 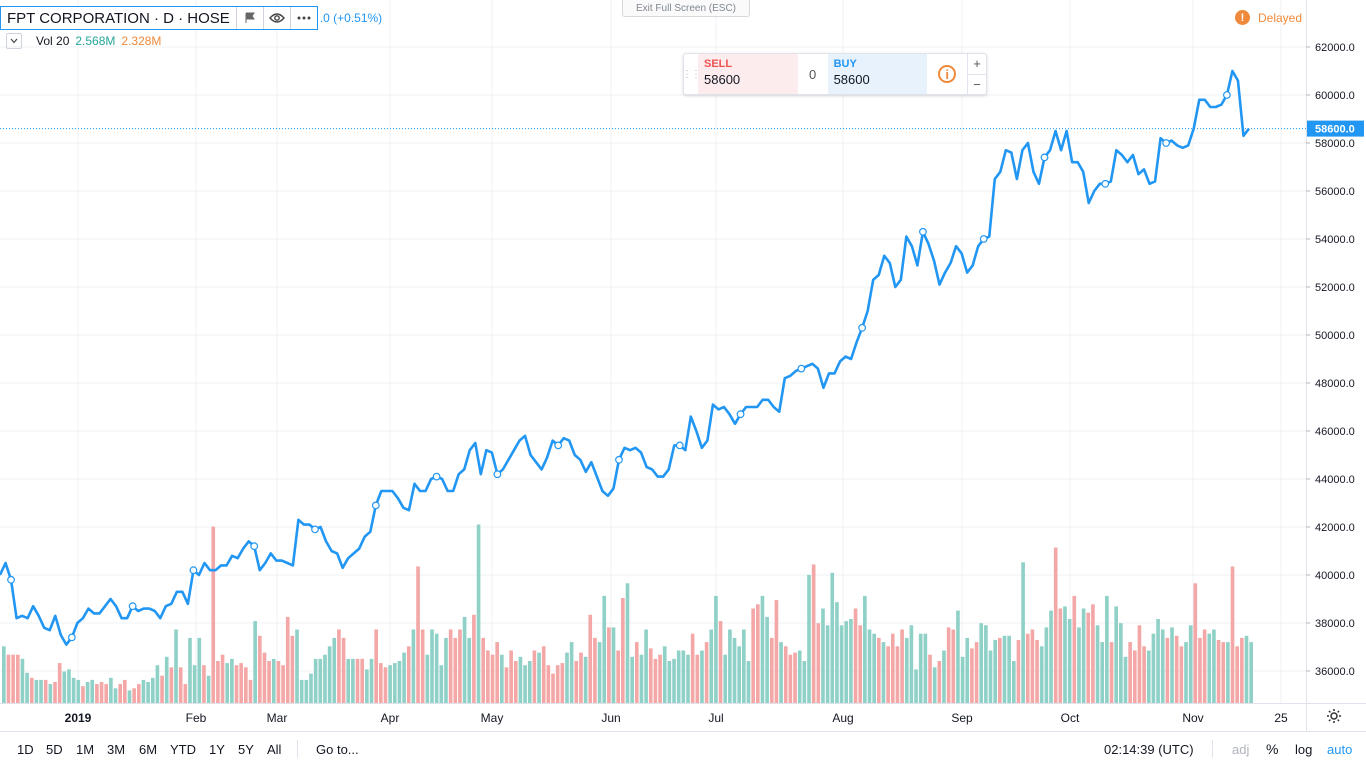 I want to click on range-6m-button: 6M, so click(x=148, y=749).